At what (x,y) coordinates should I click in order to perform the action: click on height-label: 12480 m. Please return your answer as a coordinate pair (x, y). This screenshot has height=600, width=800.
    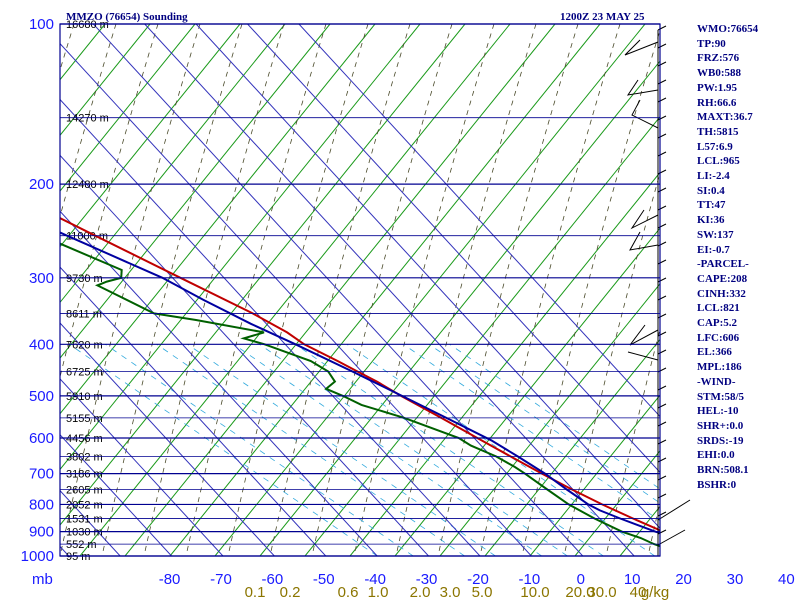
    Looking at the image, I should click on (87, 185).